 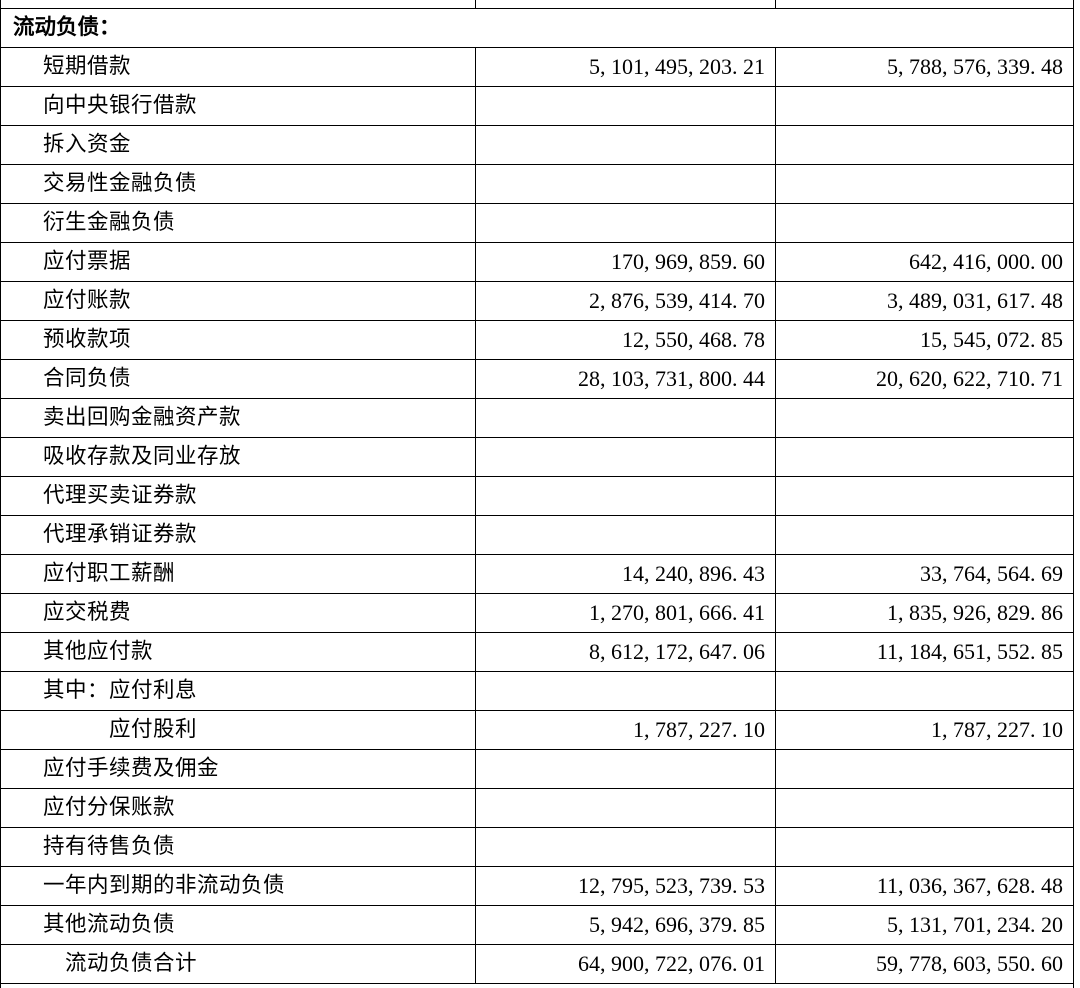 What do you see at coordinates (924, 262) in the screenshot?
I see `prior-period-value-cell: 642, 416, 000. 00` at bounding box center [924, 262].